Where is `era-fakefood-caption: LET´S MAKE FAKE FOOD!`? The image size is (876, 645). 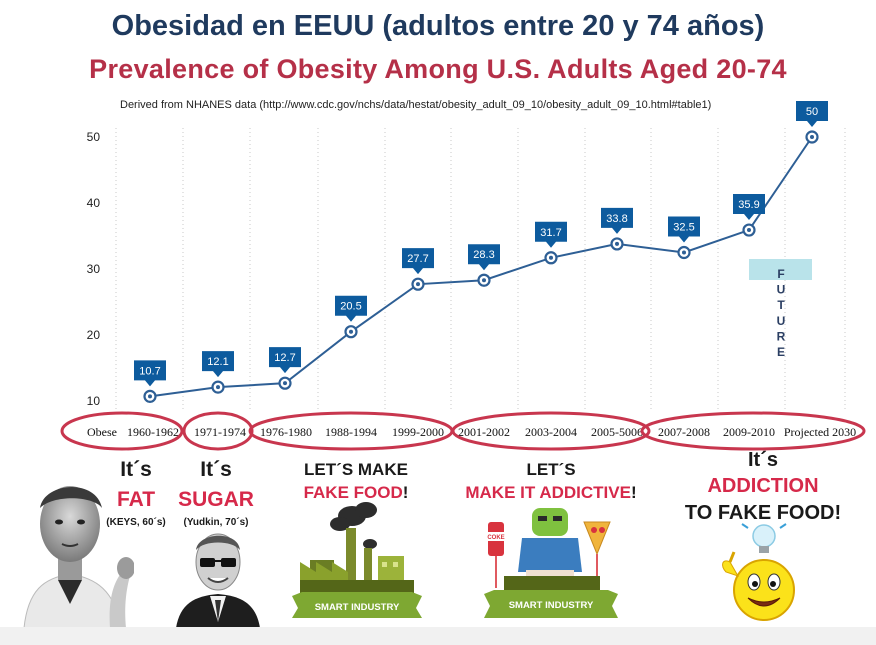
era-fakefood-caption: LET´S MAKE FAKE FOOD! is located at coordinates (356, 481).